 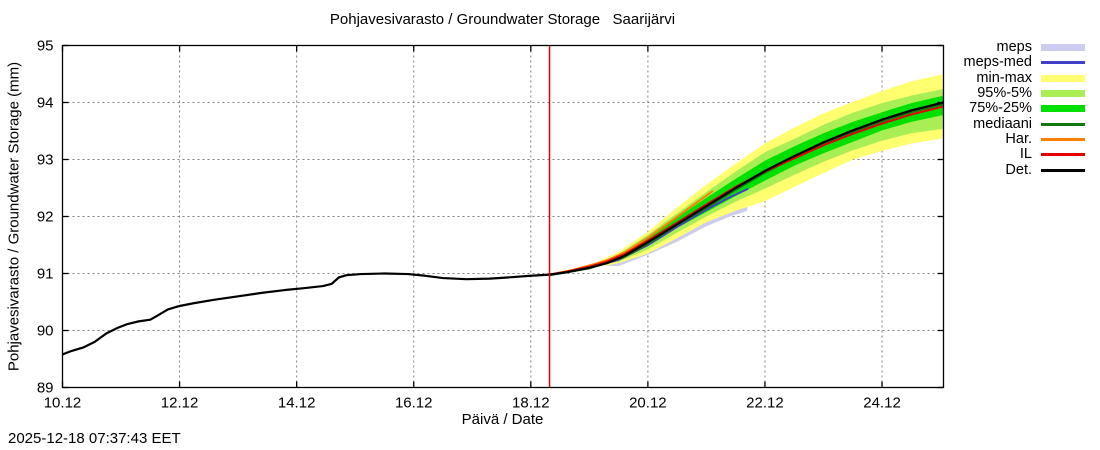 I want to click on x-tick-label: 22.12, so click(x=765, y=403).